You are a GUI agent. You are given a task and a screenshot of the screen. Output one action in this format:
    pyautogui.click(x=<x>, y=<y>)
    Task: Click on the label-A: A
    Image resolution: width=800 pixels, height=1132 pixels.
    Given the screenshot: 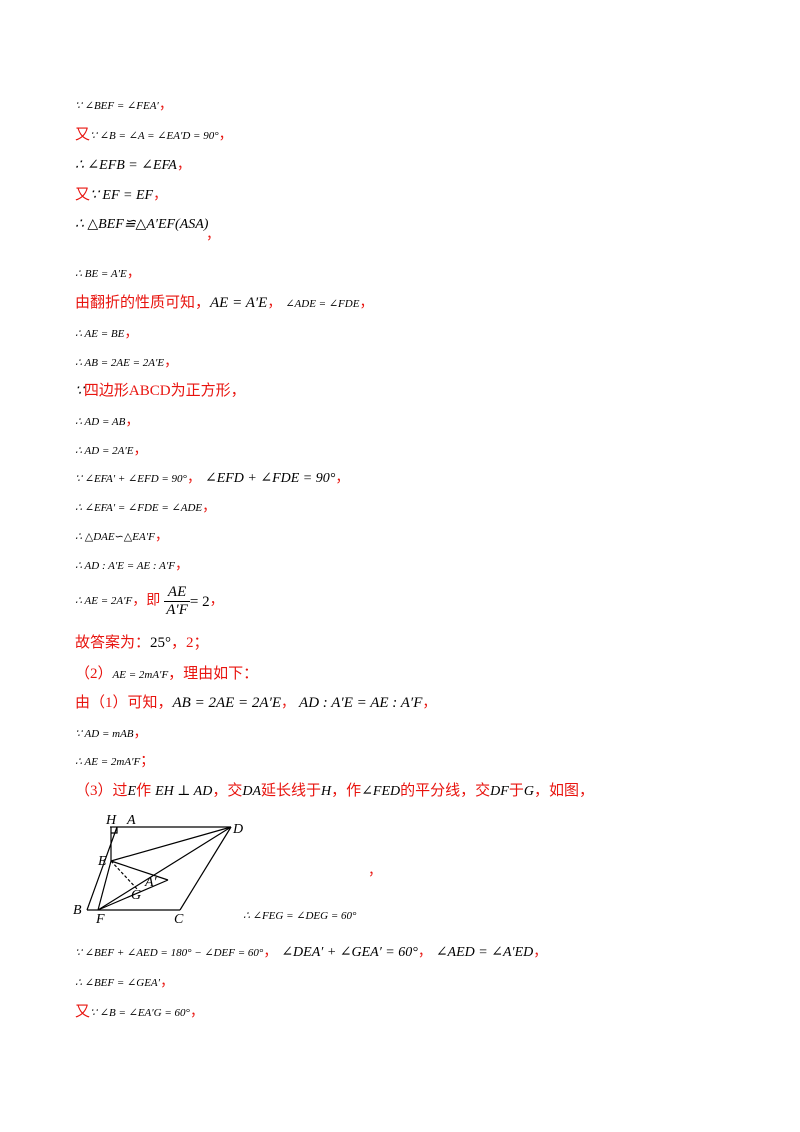 What is the action you would take?
    pyautogui.click(x=131, y=820)
    